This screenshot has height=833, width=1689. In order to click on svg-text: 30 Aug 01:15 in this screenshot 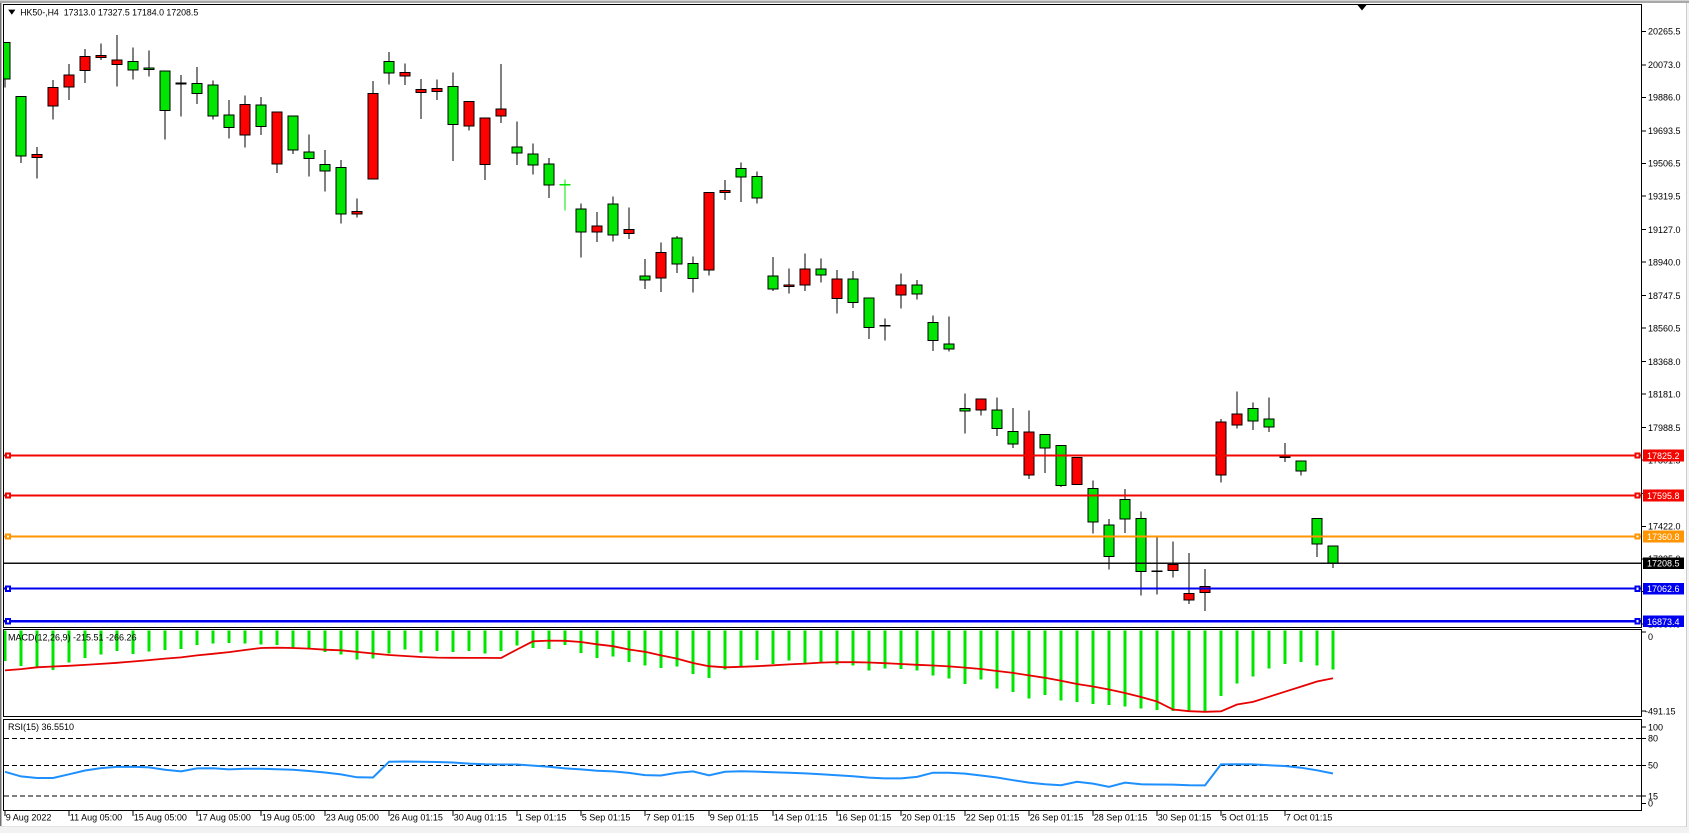, I will do `click(480, 818)`.